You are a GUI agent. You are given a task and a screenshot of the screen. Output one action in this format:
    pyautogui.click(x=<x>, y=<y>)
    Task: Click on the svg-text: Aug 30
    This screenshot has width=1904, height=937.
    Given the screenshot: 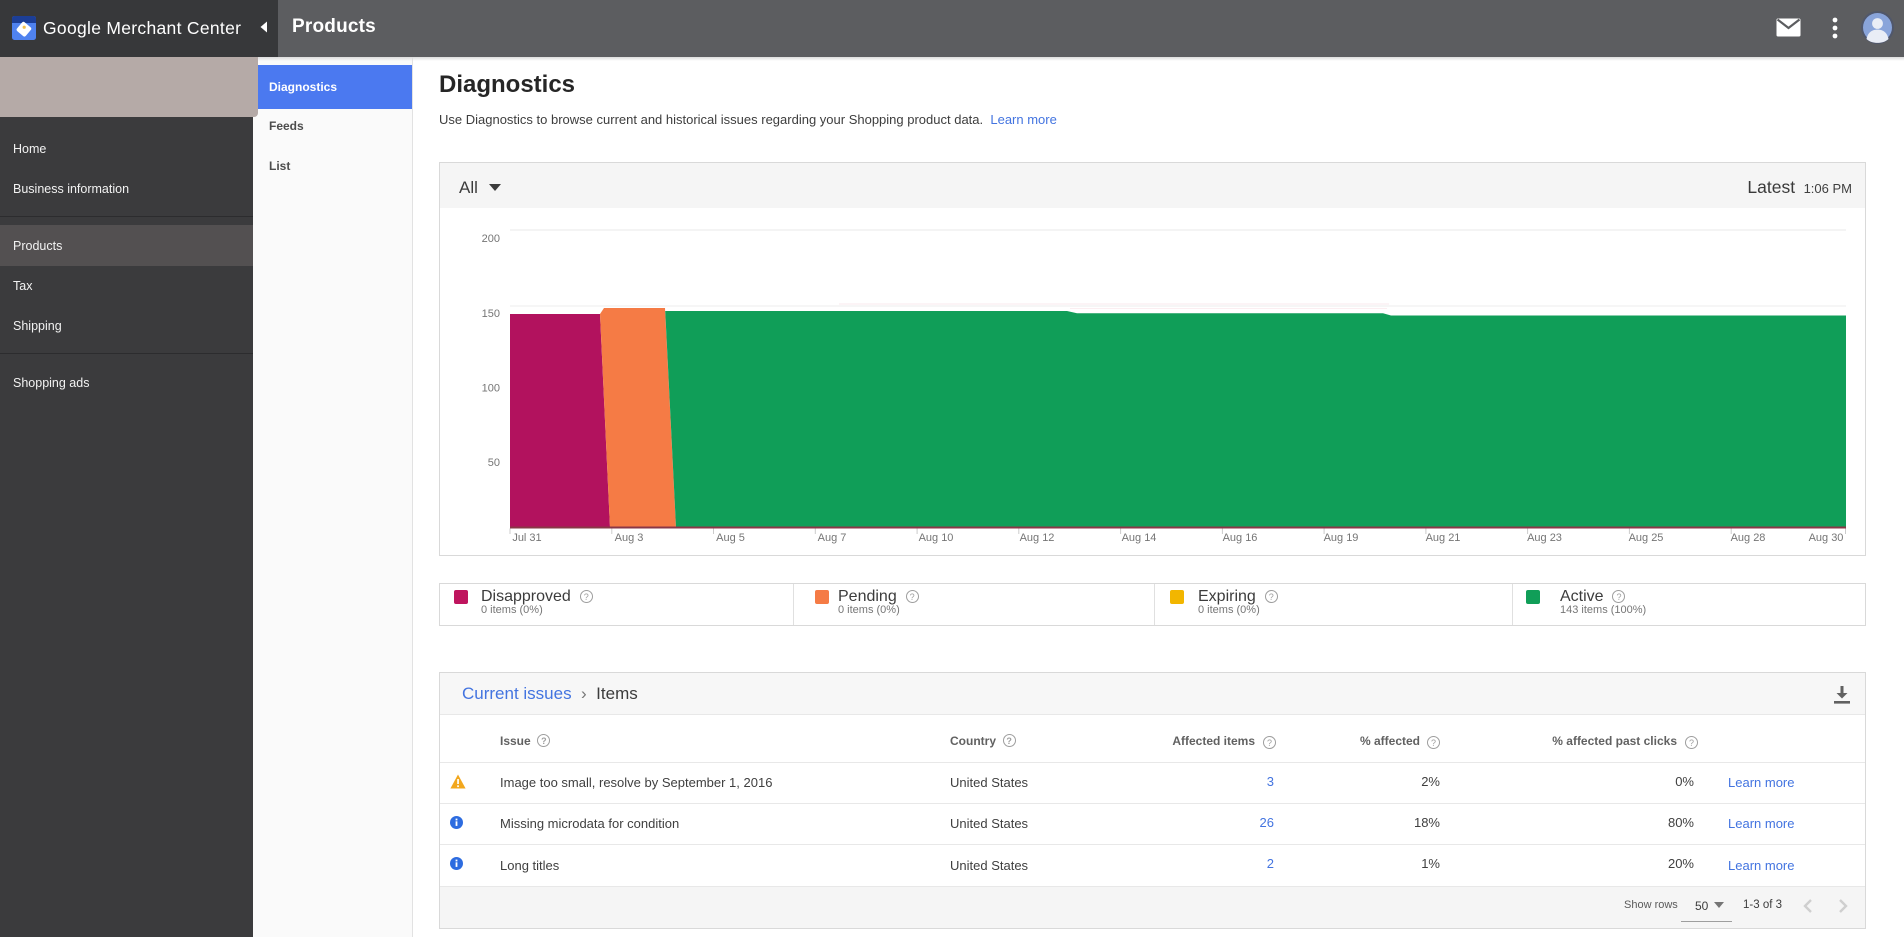 What is the action you would take?
    pyautogui.click(x=1826, y=538)
    